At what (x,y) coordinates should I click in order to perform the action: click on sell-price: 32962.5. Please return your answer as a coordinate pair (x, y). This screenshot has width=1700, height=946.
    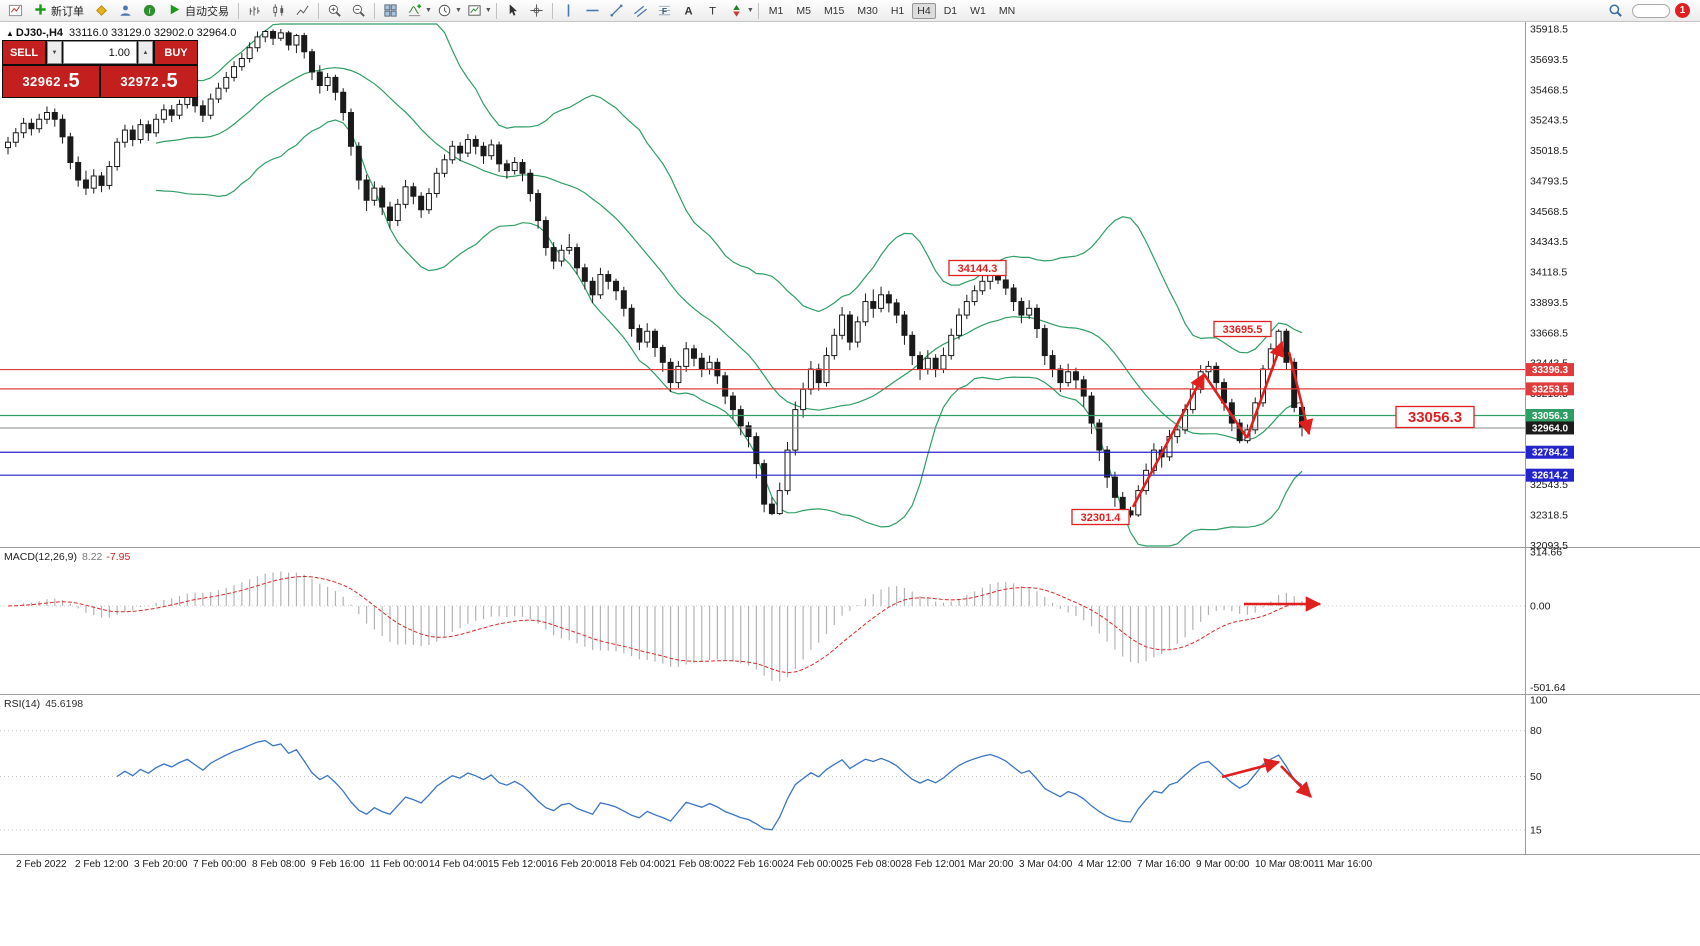
    Looking at the image, I should click on (51, 81).